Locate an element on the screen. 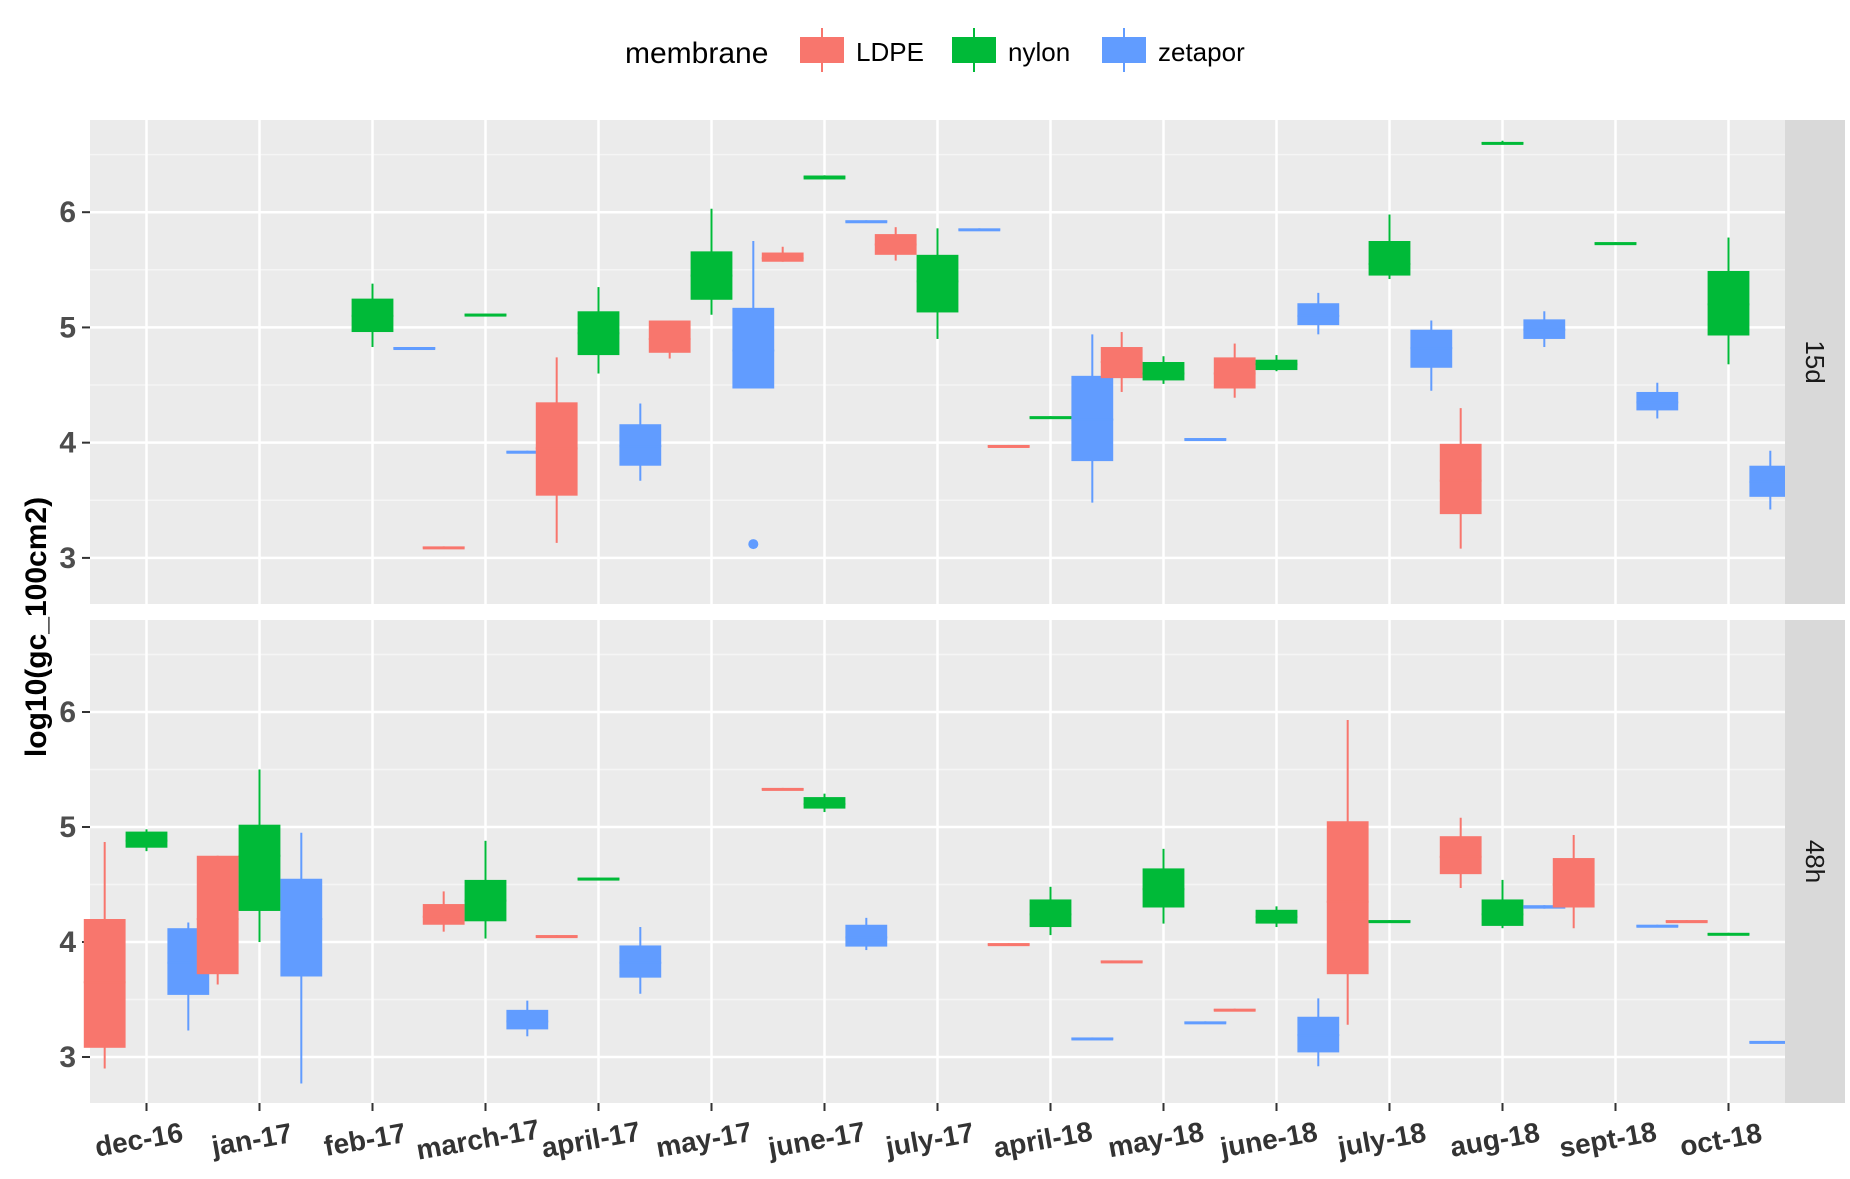 This screenshot has width=1850, height=1179. y-tick-label: 4 is located at coordinates (67, 443).